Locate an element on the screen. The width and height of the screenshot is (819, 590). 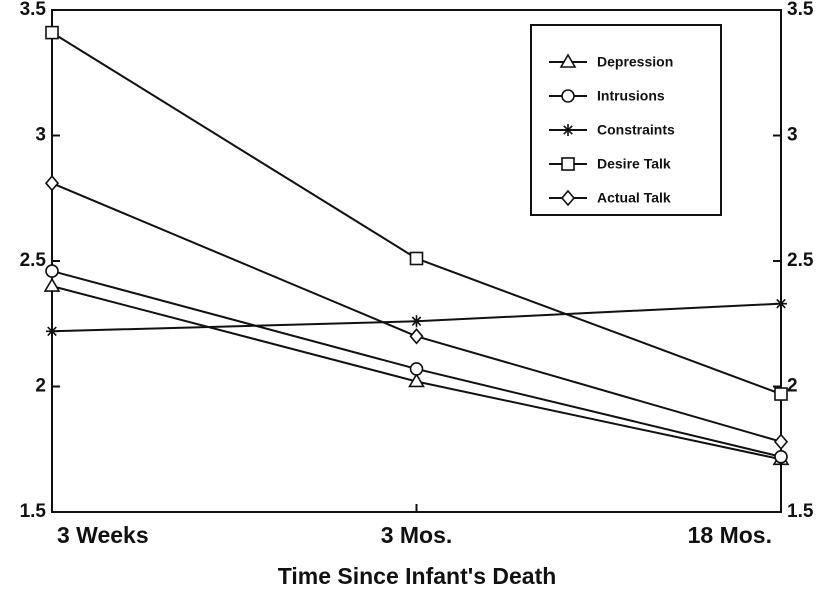
legend-box is located at coordinates (626, 120).